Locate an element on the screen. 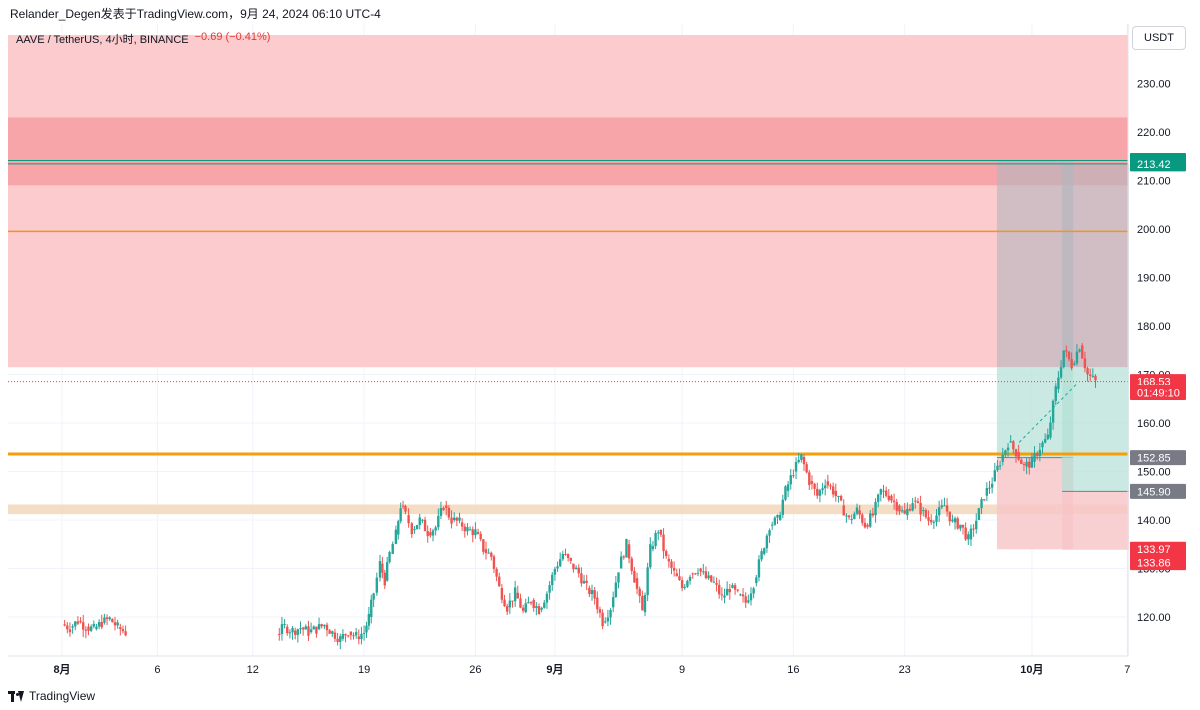 This screenshot has width=1200, height=710. long-position-1-profit-area is located at coordinates (1035, 412).